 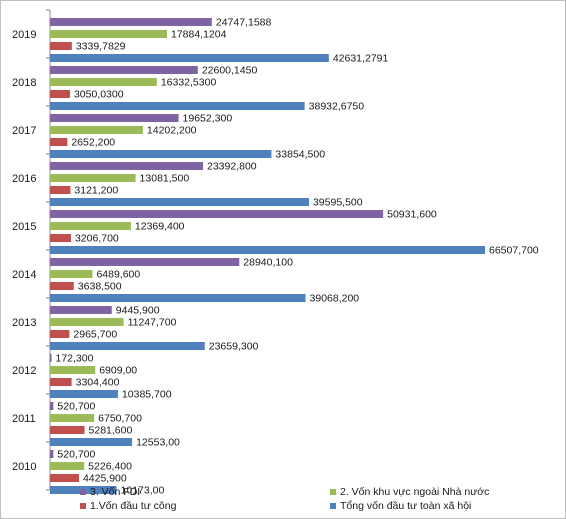 What do you see at coordinates (143, 491) in the screenshot?
I see `data-label: 10173,00` at bounding box center [143, 491].